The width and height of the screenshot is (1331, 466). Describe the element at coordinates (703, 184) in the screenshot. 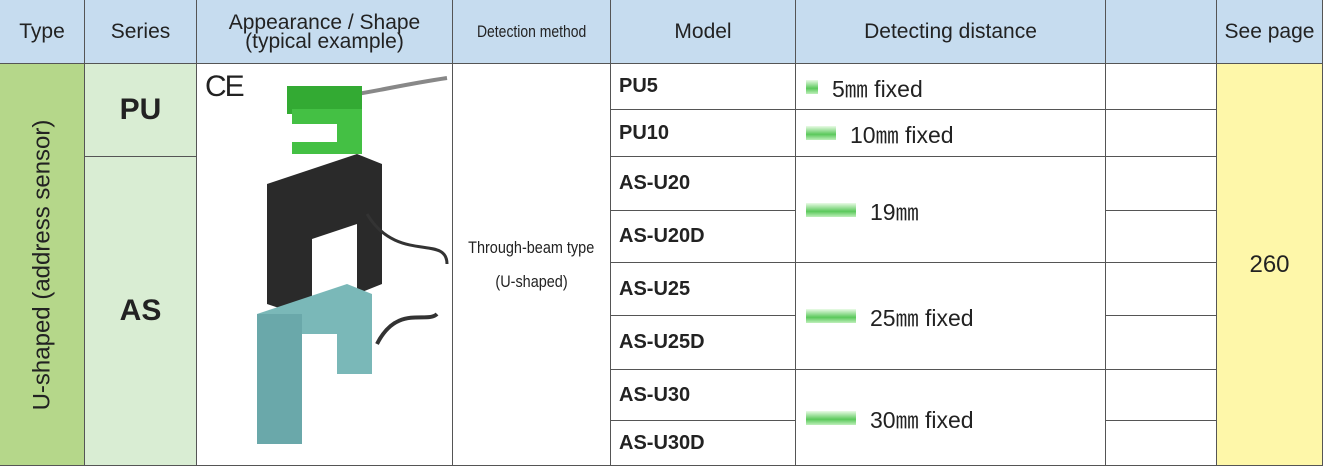

I see `model-cell: AS-U20` at that location.